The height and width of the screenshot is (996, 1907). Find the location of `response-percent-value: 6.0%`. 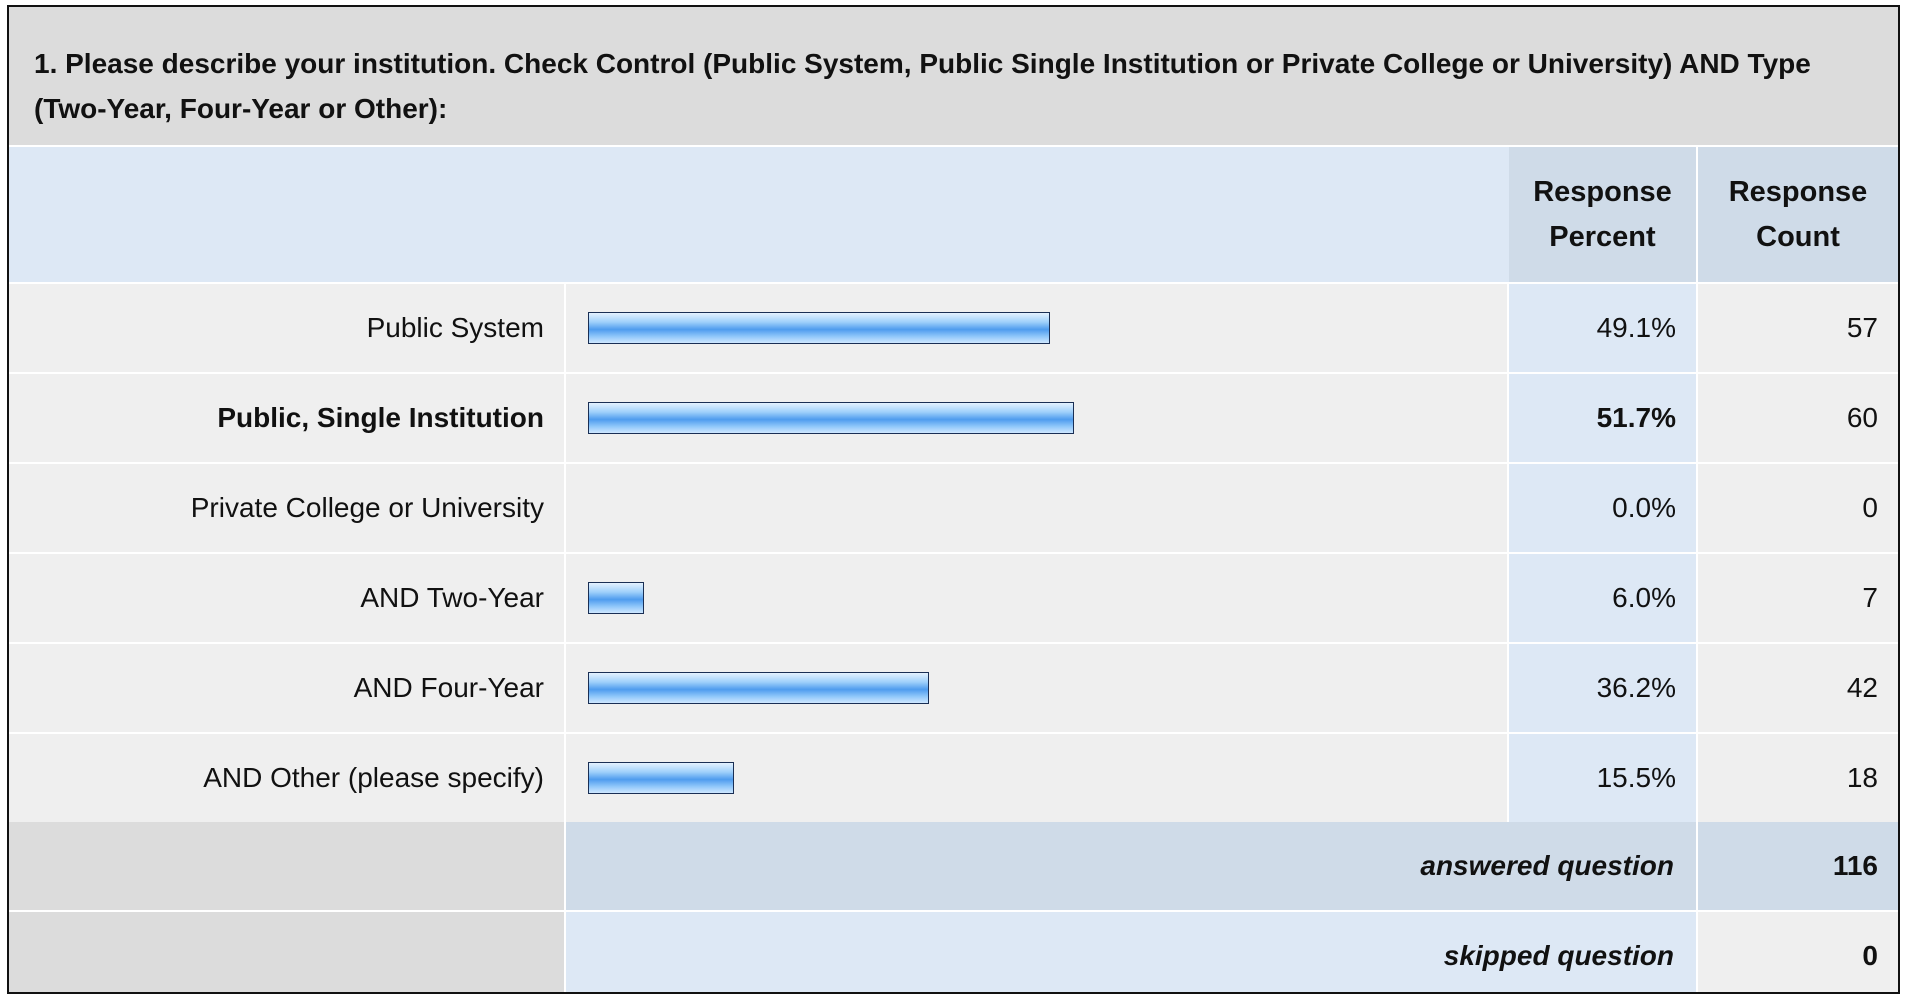

response-percent-value: 6.0% is located at coordinates (1602, 598).